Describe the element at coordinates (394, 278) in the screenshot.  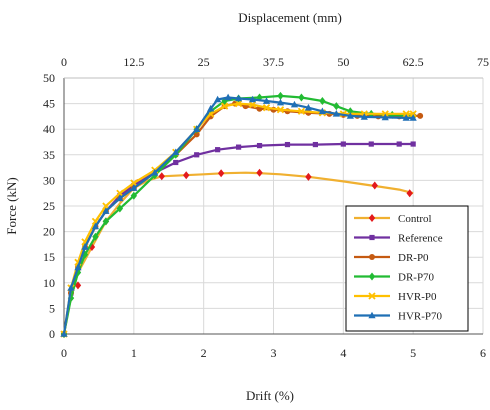
I see `legend-item-dr-p70: DR-P70` at that location.